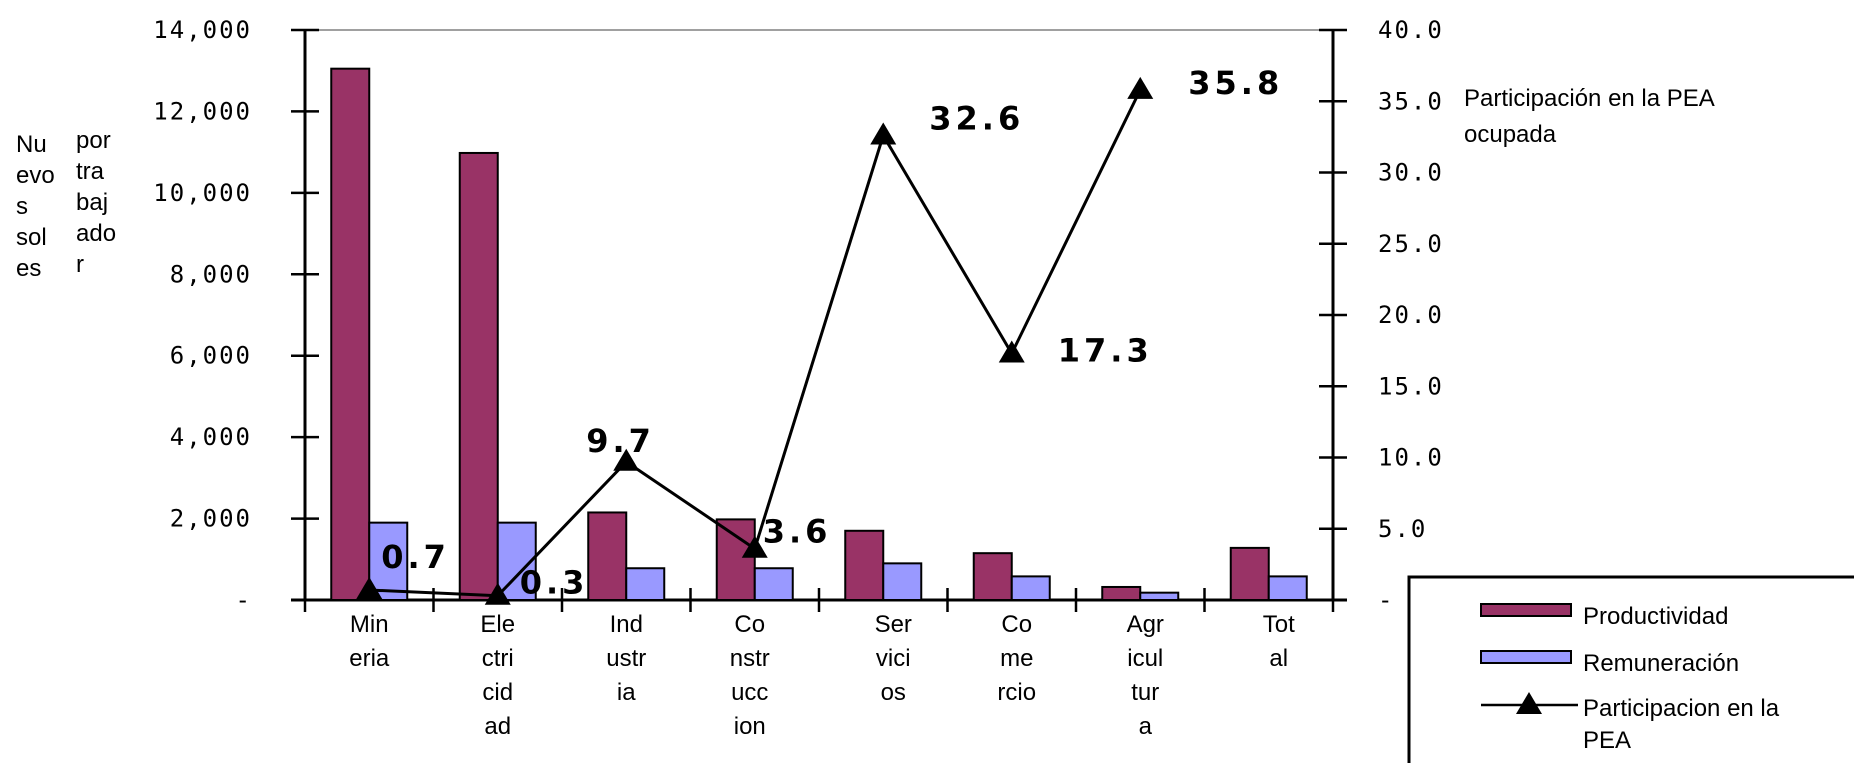  I want to click on left-axis-label-line: Nu, so click(31, 144).